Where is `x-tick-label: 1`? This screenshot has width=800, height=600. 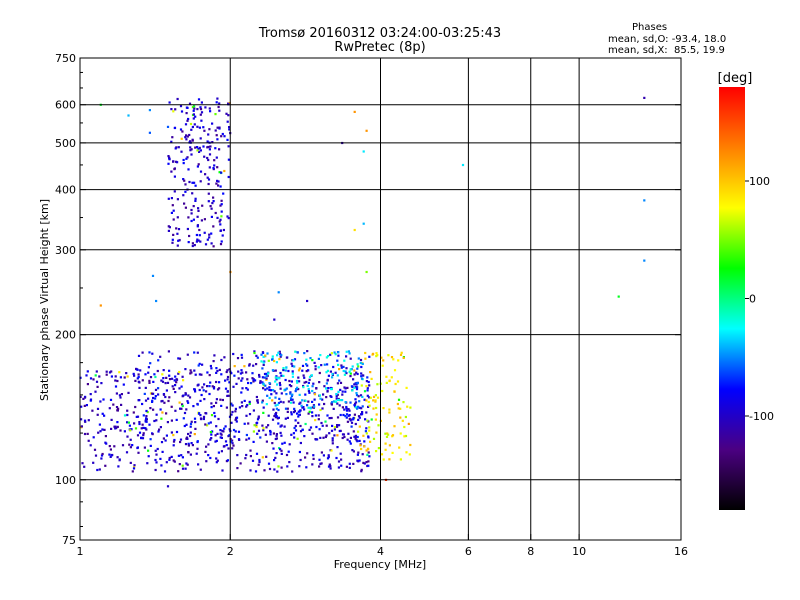 x-tick-label: 1 is located at coordinates (80, 551).